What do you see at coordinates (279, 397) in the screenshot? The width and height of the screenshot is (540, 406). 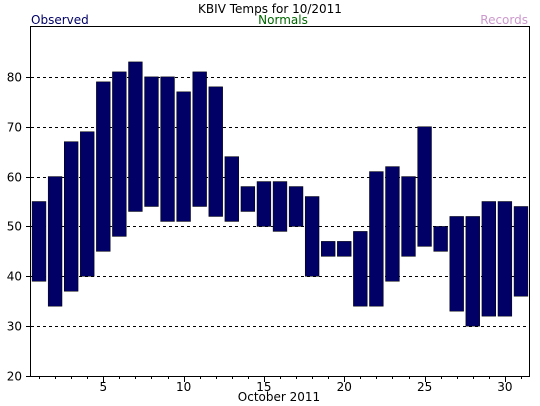 I see `x-axis-label: October 2011` at bounding box center [279, 397].